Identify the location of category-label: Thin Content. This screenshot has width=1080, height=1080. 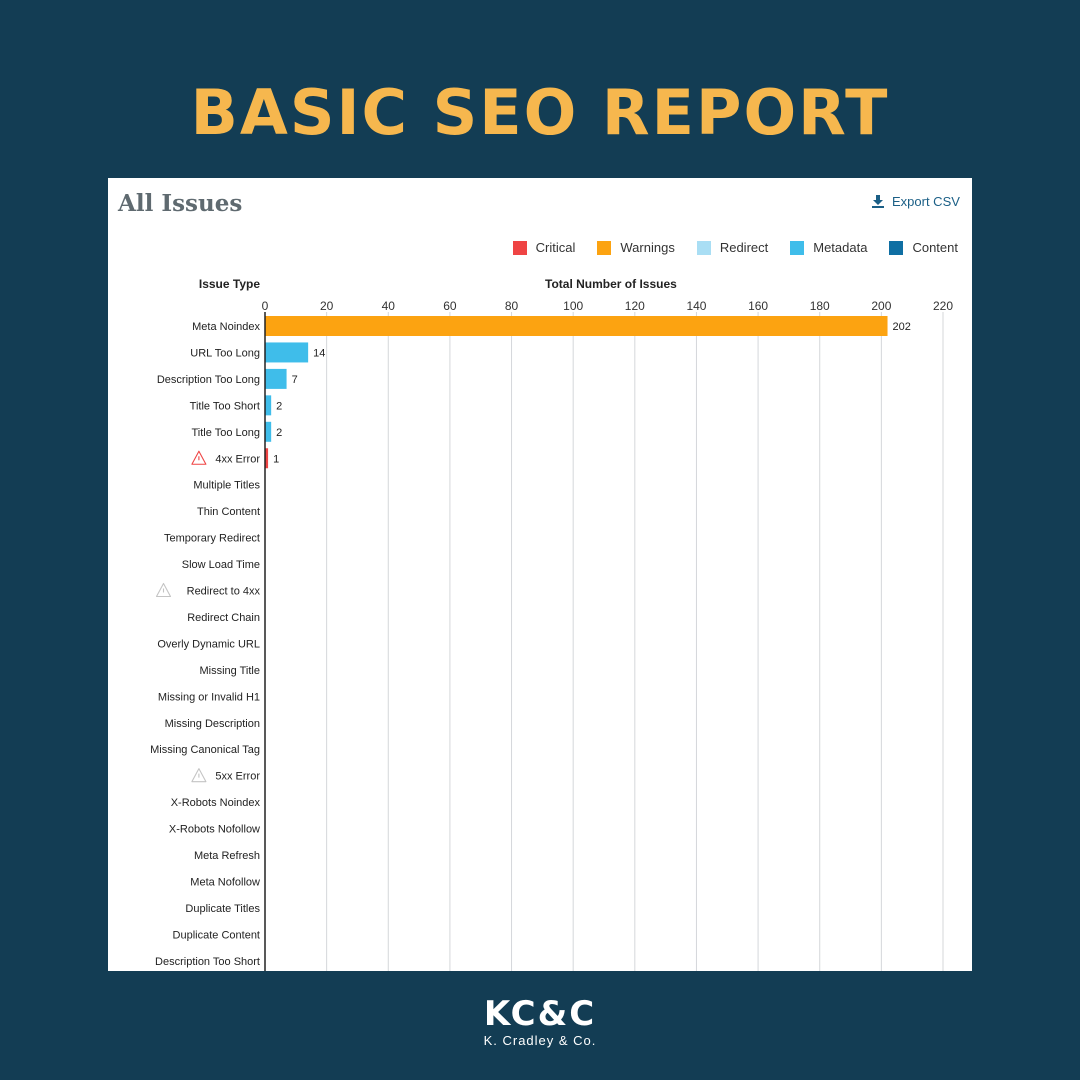
(228, 512).